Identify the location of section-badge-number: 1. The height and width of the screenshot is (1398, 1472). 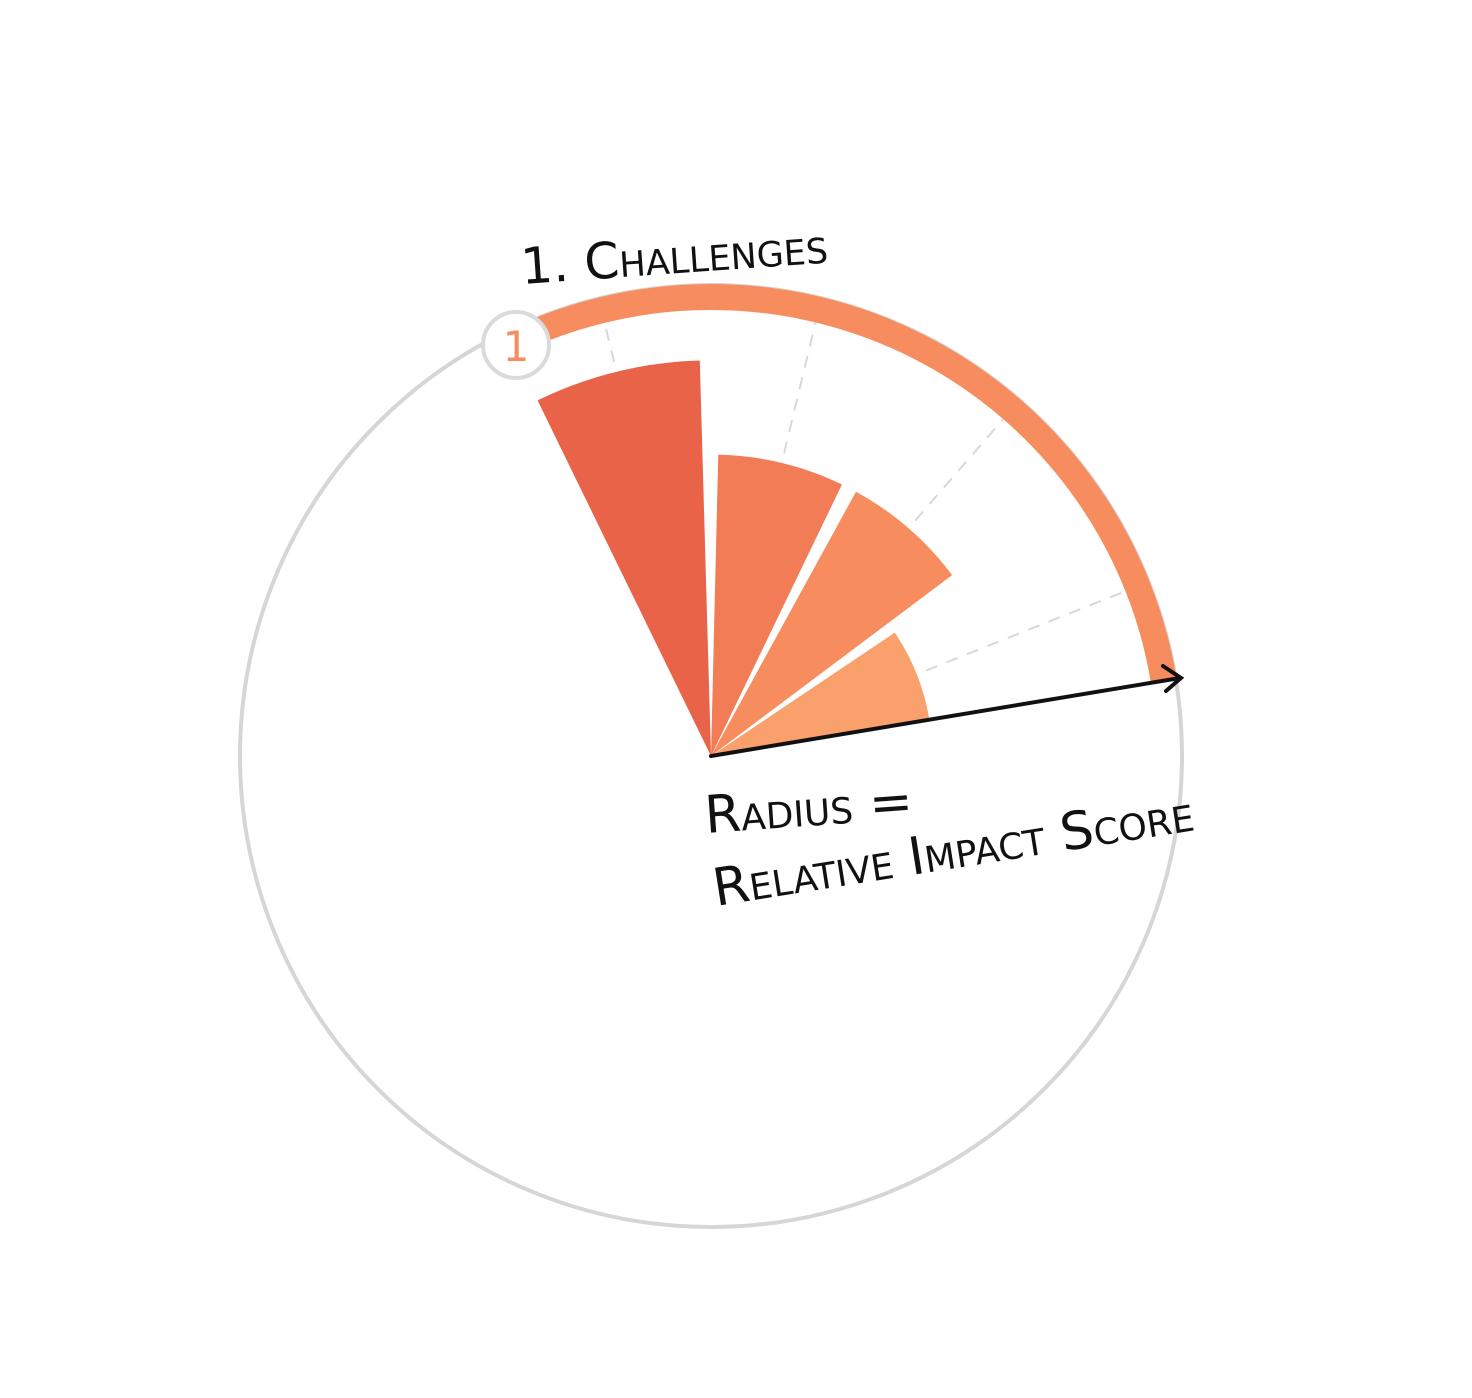
(516, 346).